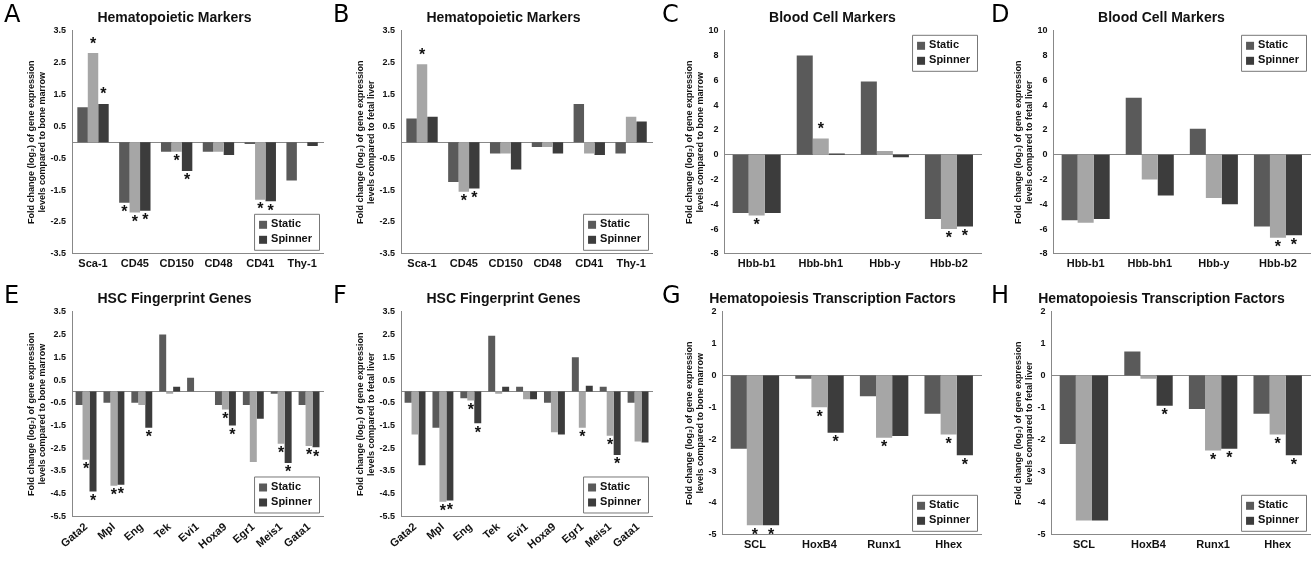 Image resolution: width=1316 pixels, height=562 pixels. Describe the element at coordinates (833, 298) in the screenshot. I see `chart-title: Hematopoiesis Transcription Factors` at that location.